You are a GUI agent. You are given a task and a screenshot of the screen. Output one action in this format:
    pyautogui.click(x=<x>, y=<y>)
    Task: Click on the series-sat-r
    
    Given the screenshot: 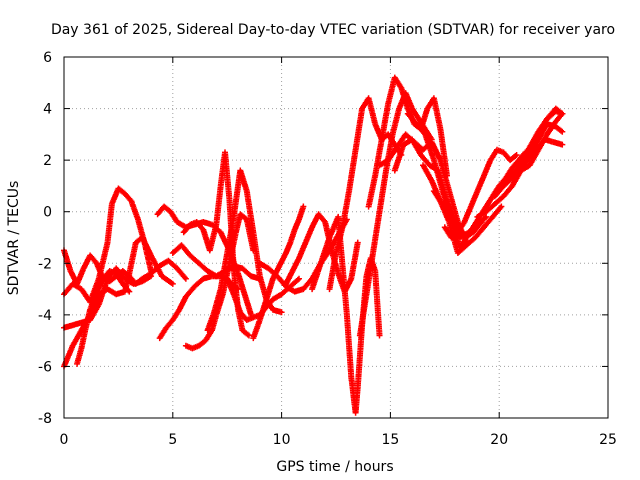 What is the action you would take?
    pyautogui.click(x=395, y=214)
    